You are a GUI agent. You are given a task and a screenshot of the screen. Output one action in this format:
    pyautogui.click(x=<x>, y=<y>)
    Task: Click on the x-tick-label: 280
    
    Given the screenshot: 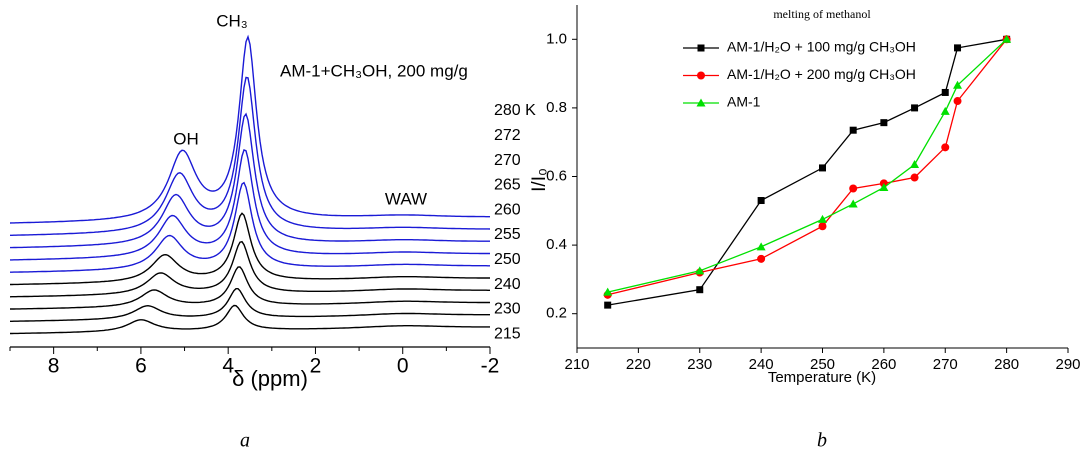 What is the action you would take?
    pyautogui.click(x=1006, y=364)
    